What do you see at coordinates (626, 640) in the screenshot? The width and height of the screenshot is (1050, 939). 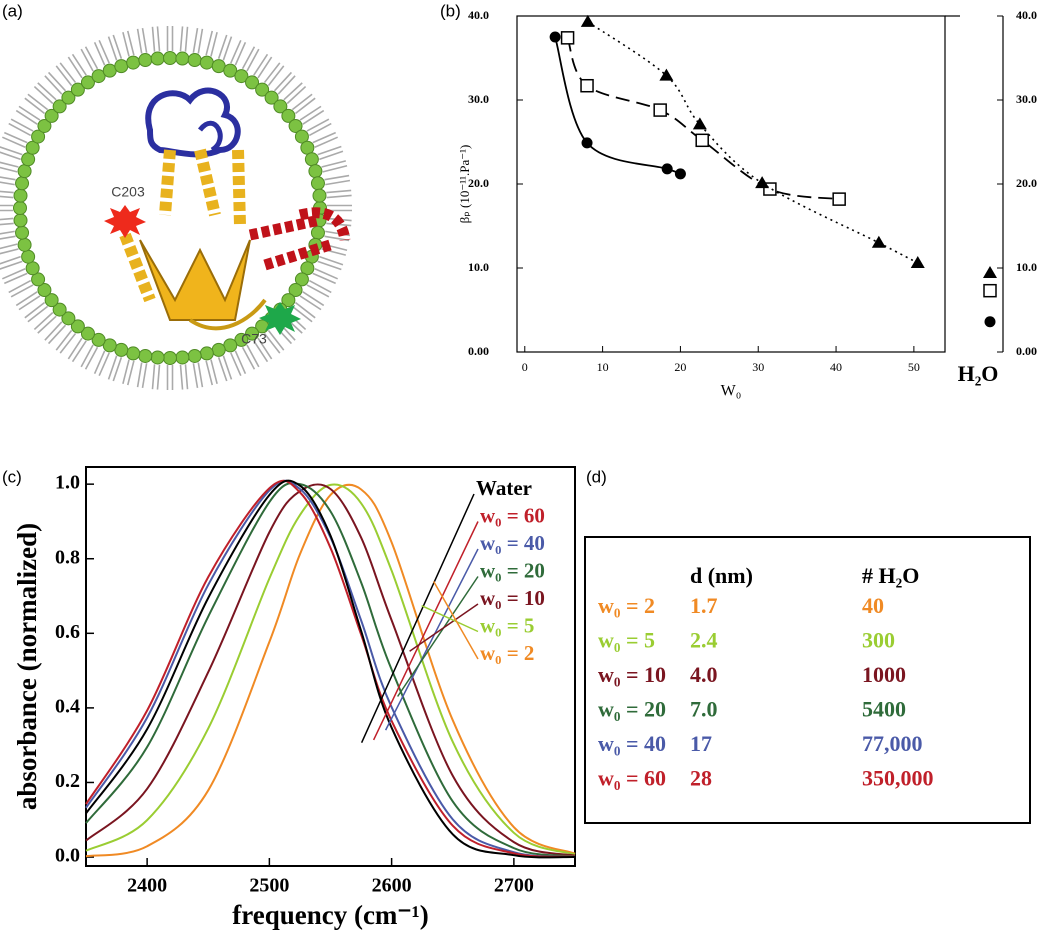 I see `table-cell: w₀ = 5` at bounding box center [626, 640].